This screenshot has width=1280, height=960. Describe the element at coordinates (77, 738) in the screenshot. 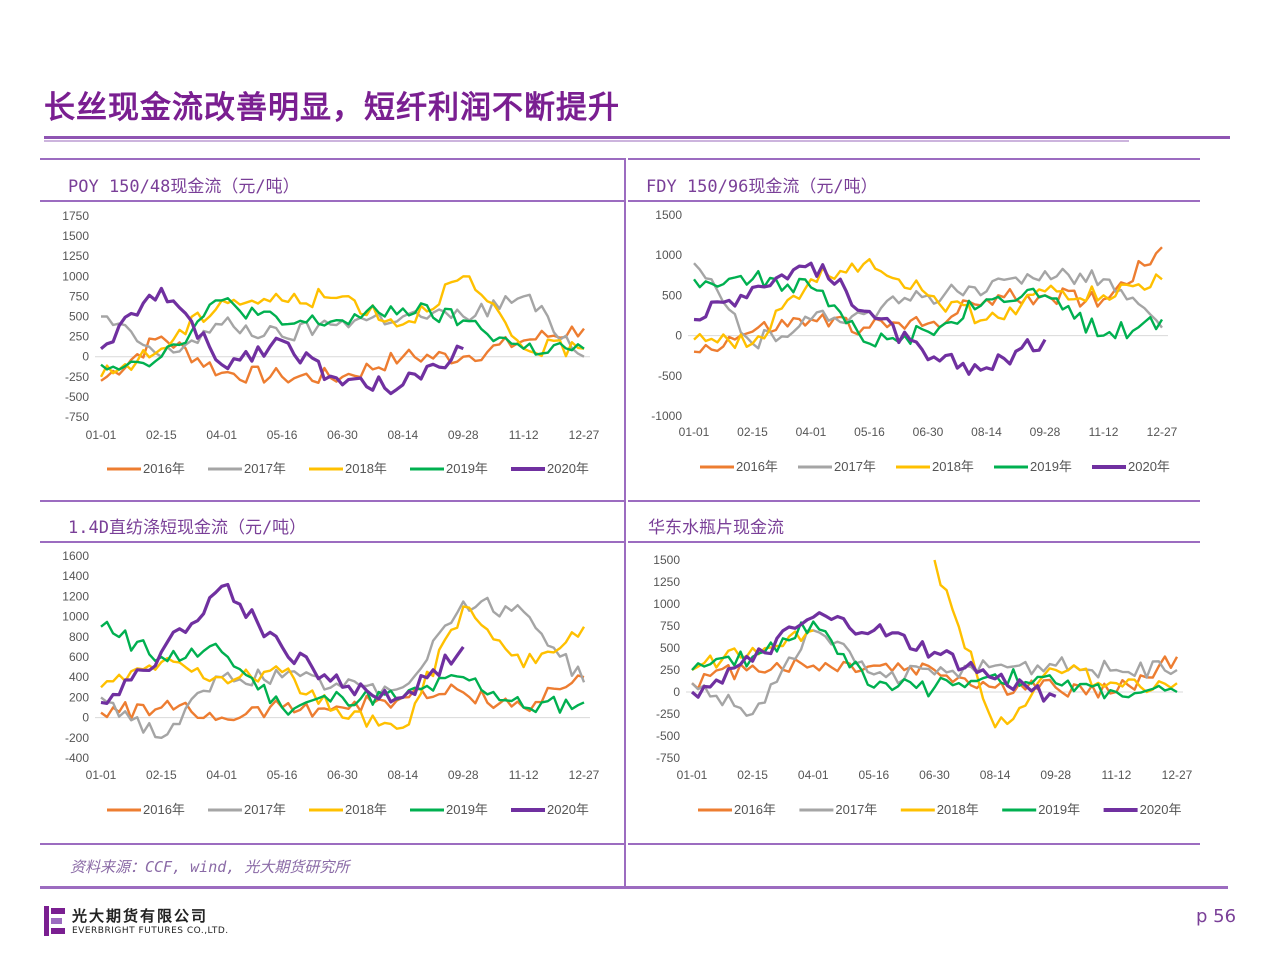

I see `y-tick-label: -200` at that location.